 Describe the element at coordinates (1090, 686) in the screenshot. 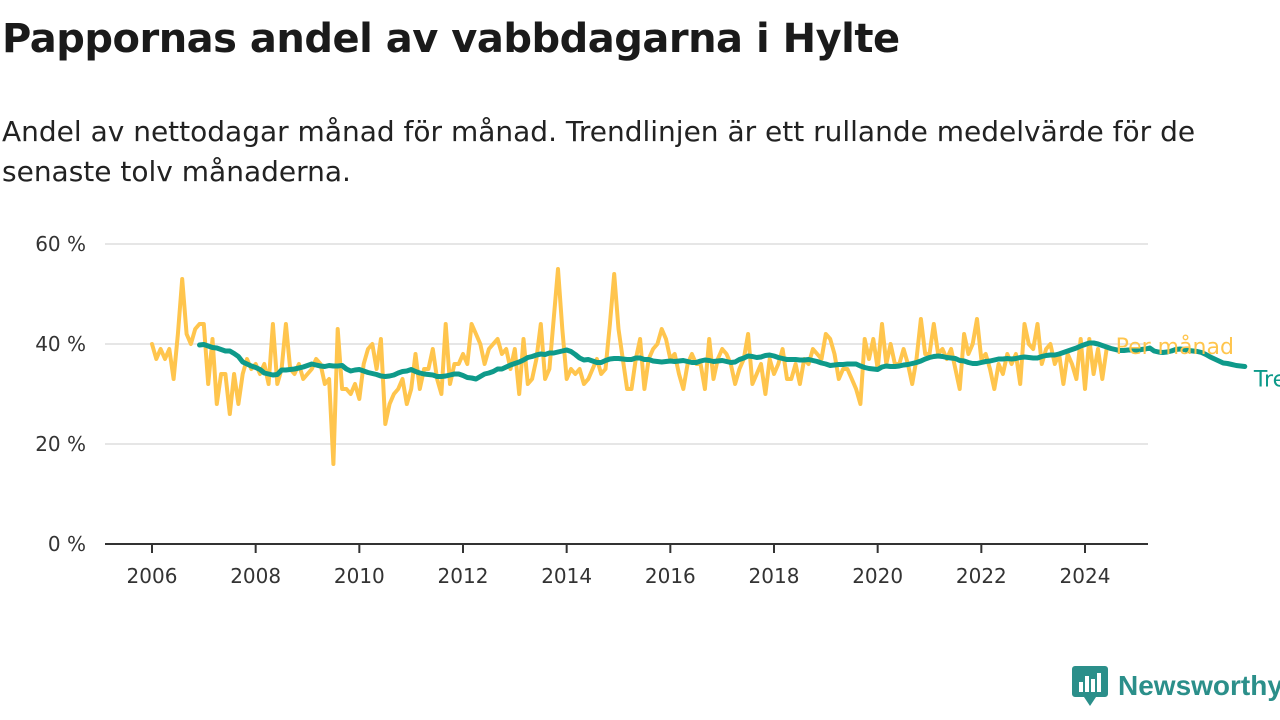

I see `newsworthy-logo-icon` at that location.